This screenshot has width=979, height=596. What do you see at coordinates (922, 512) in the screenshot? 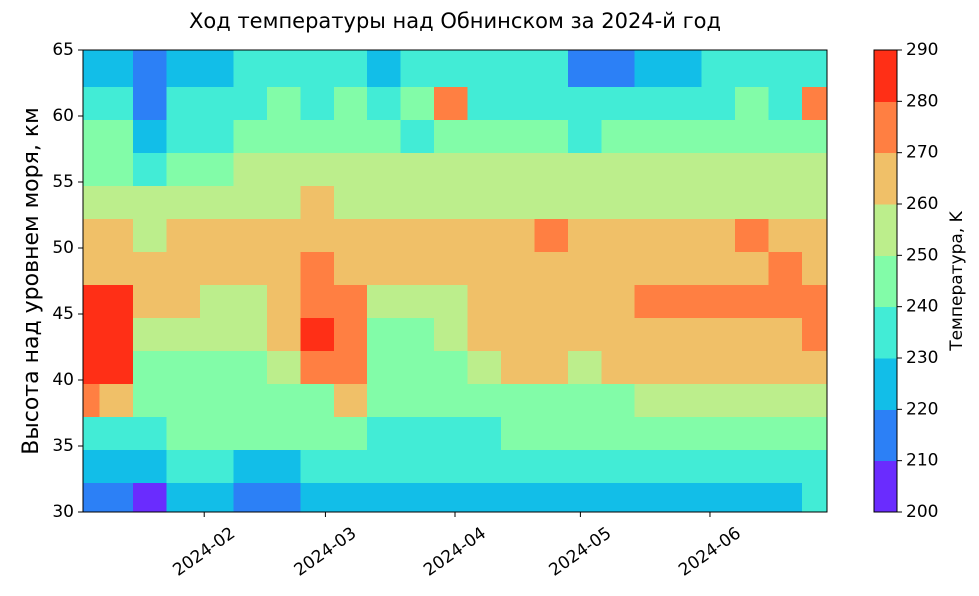
I see `colorbar-tick-label: 200` at bounding box center [922, 512].